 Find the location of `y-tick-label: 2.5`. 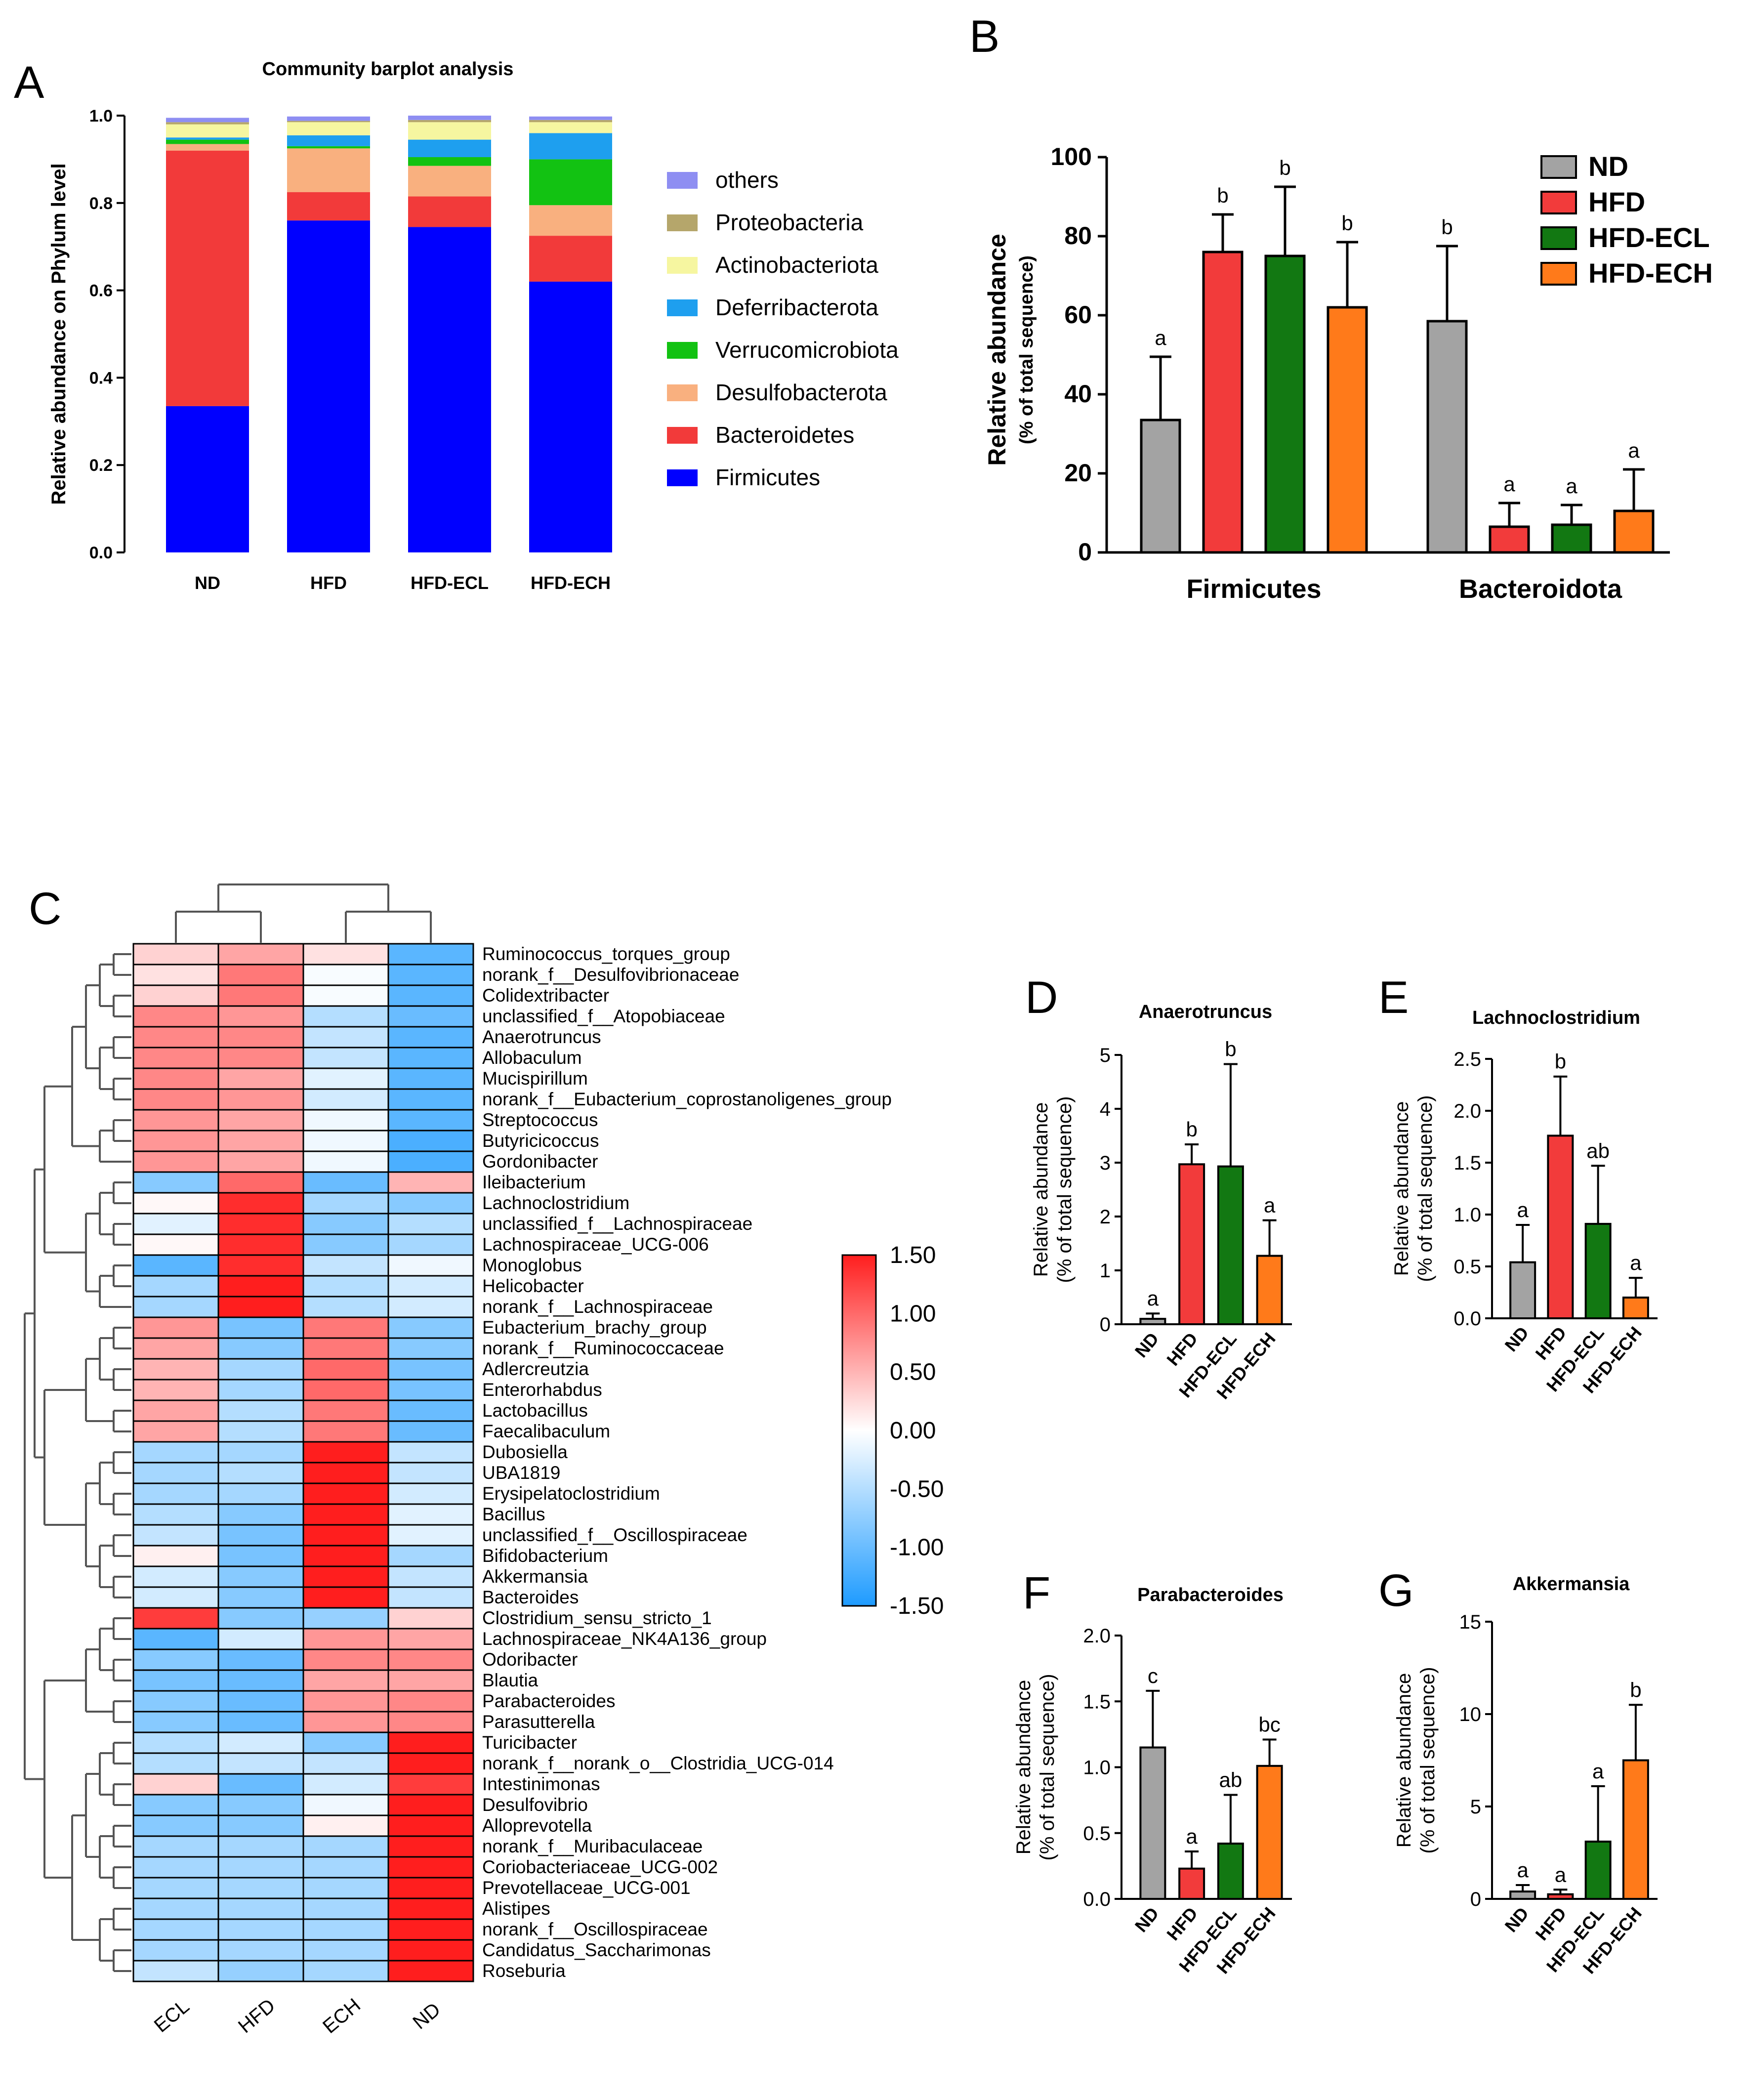

y-tick-label: 2.5 is located at coordinates (1467, 1059).